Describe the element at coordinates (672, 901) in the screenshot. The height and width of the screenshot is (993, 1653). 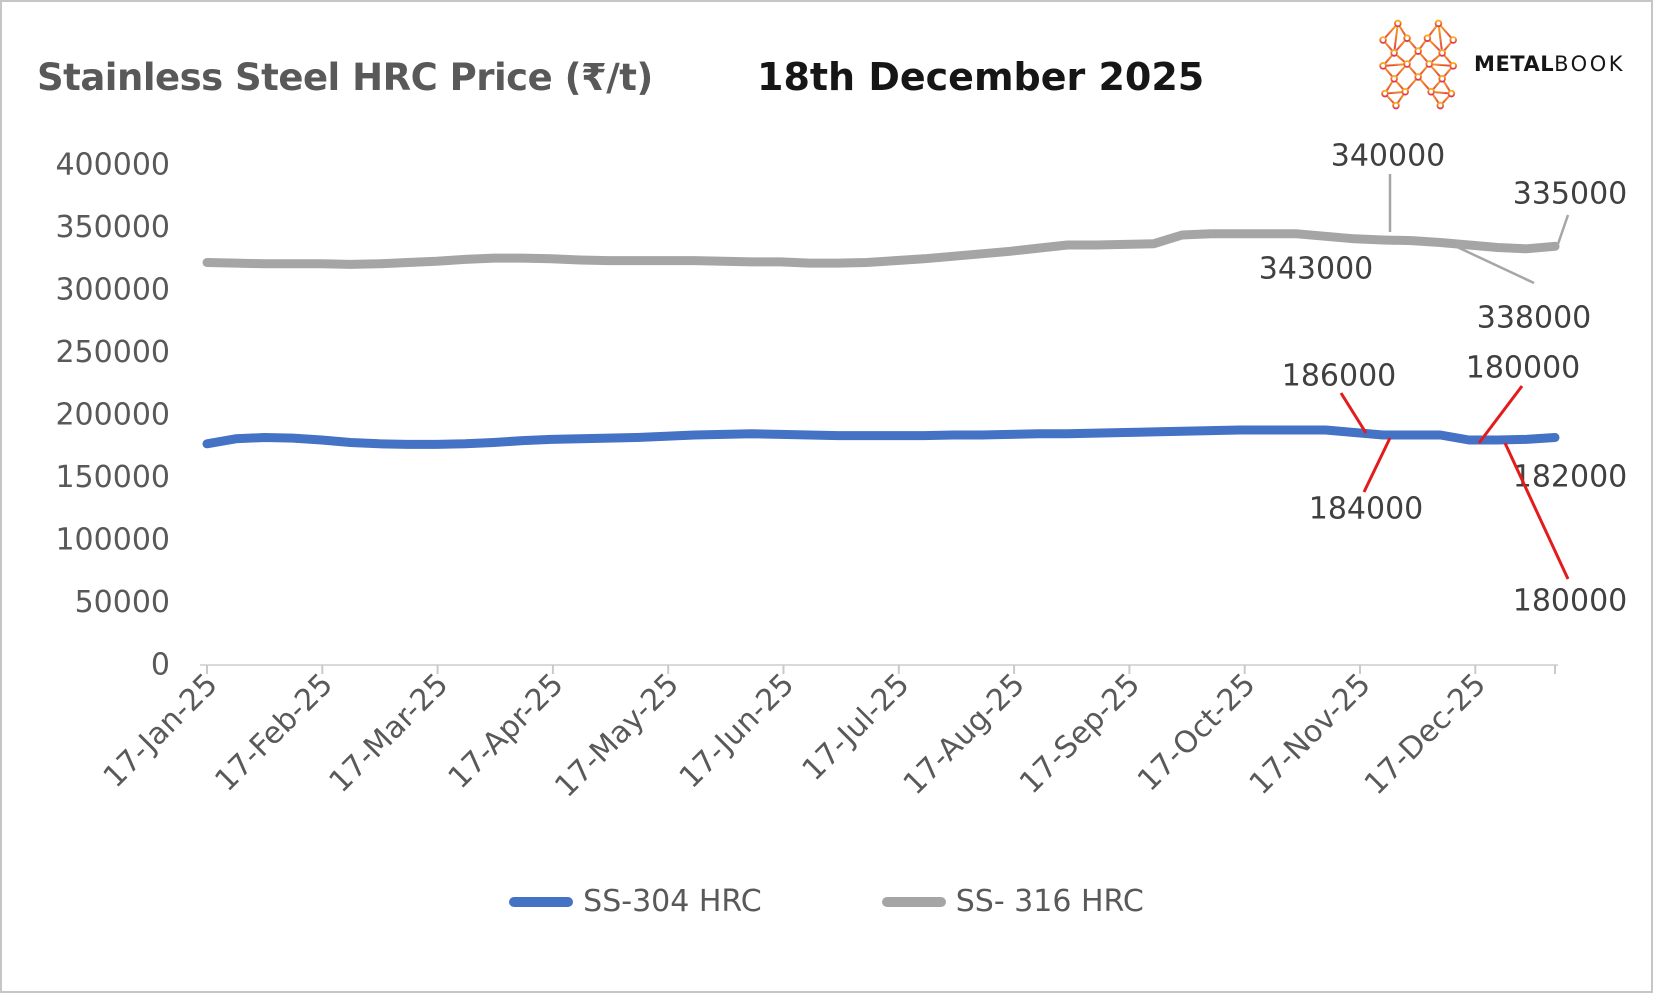
I see `legend-label-ss304: SS-304 HRC` at that location.